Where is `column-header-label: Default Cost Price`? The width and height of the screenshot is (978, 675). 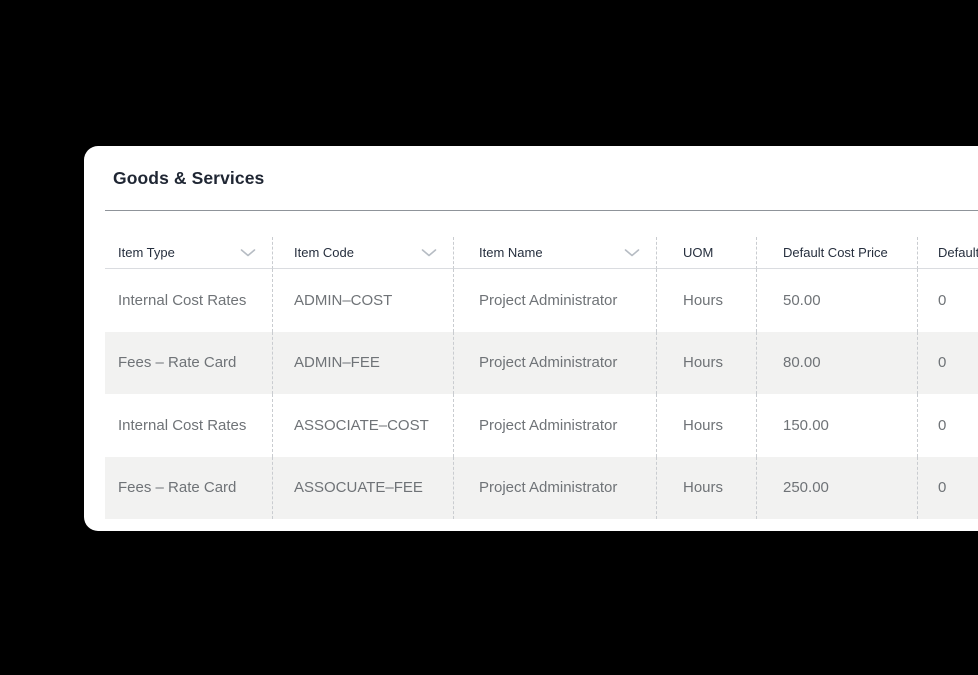
column-header-label: Default Cost Price is located at coordinates (835, 252).